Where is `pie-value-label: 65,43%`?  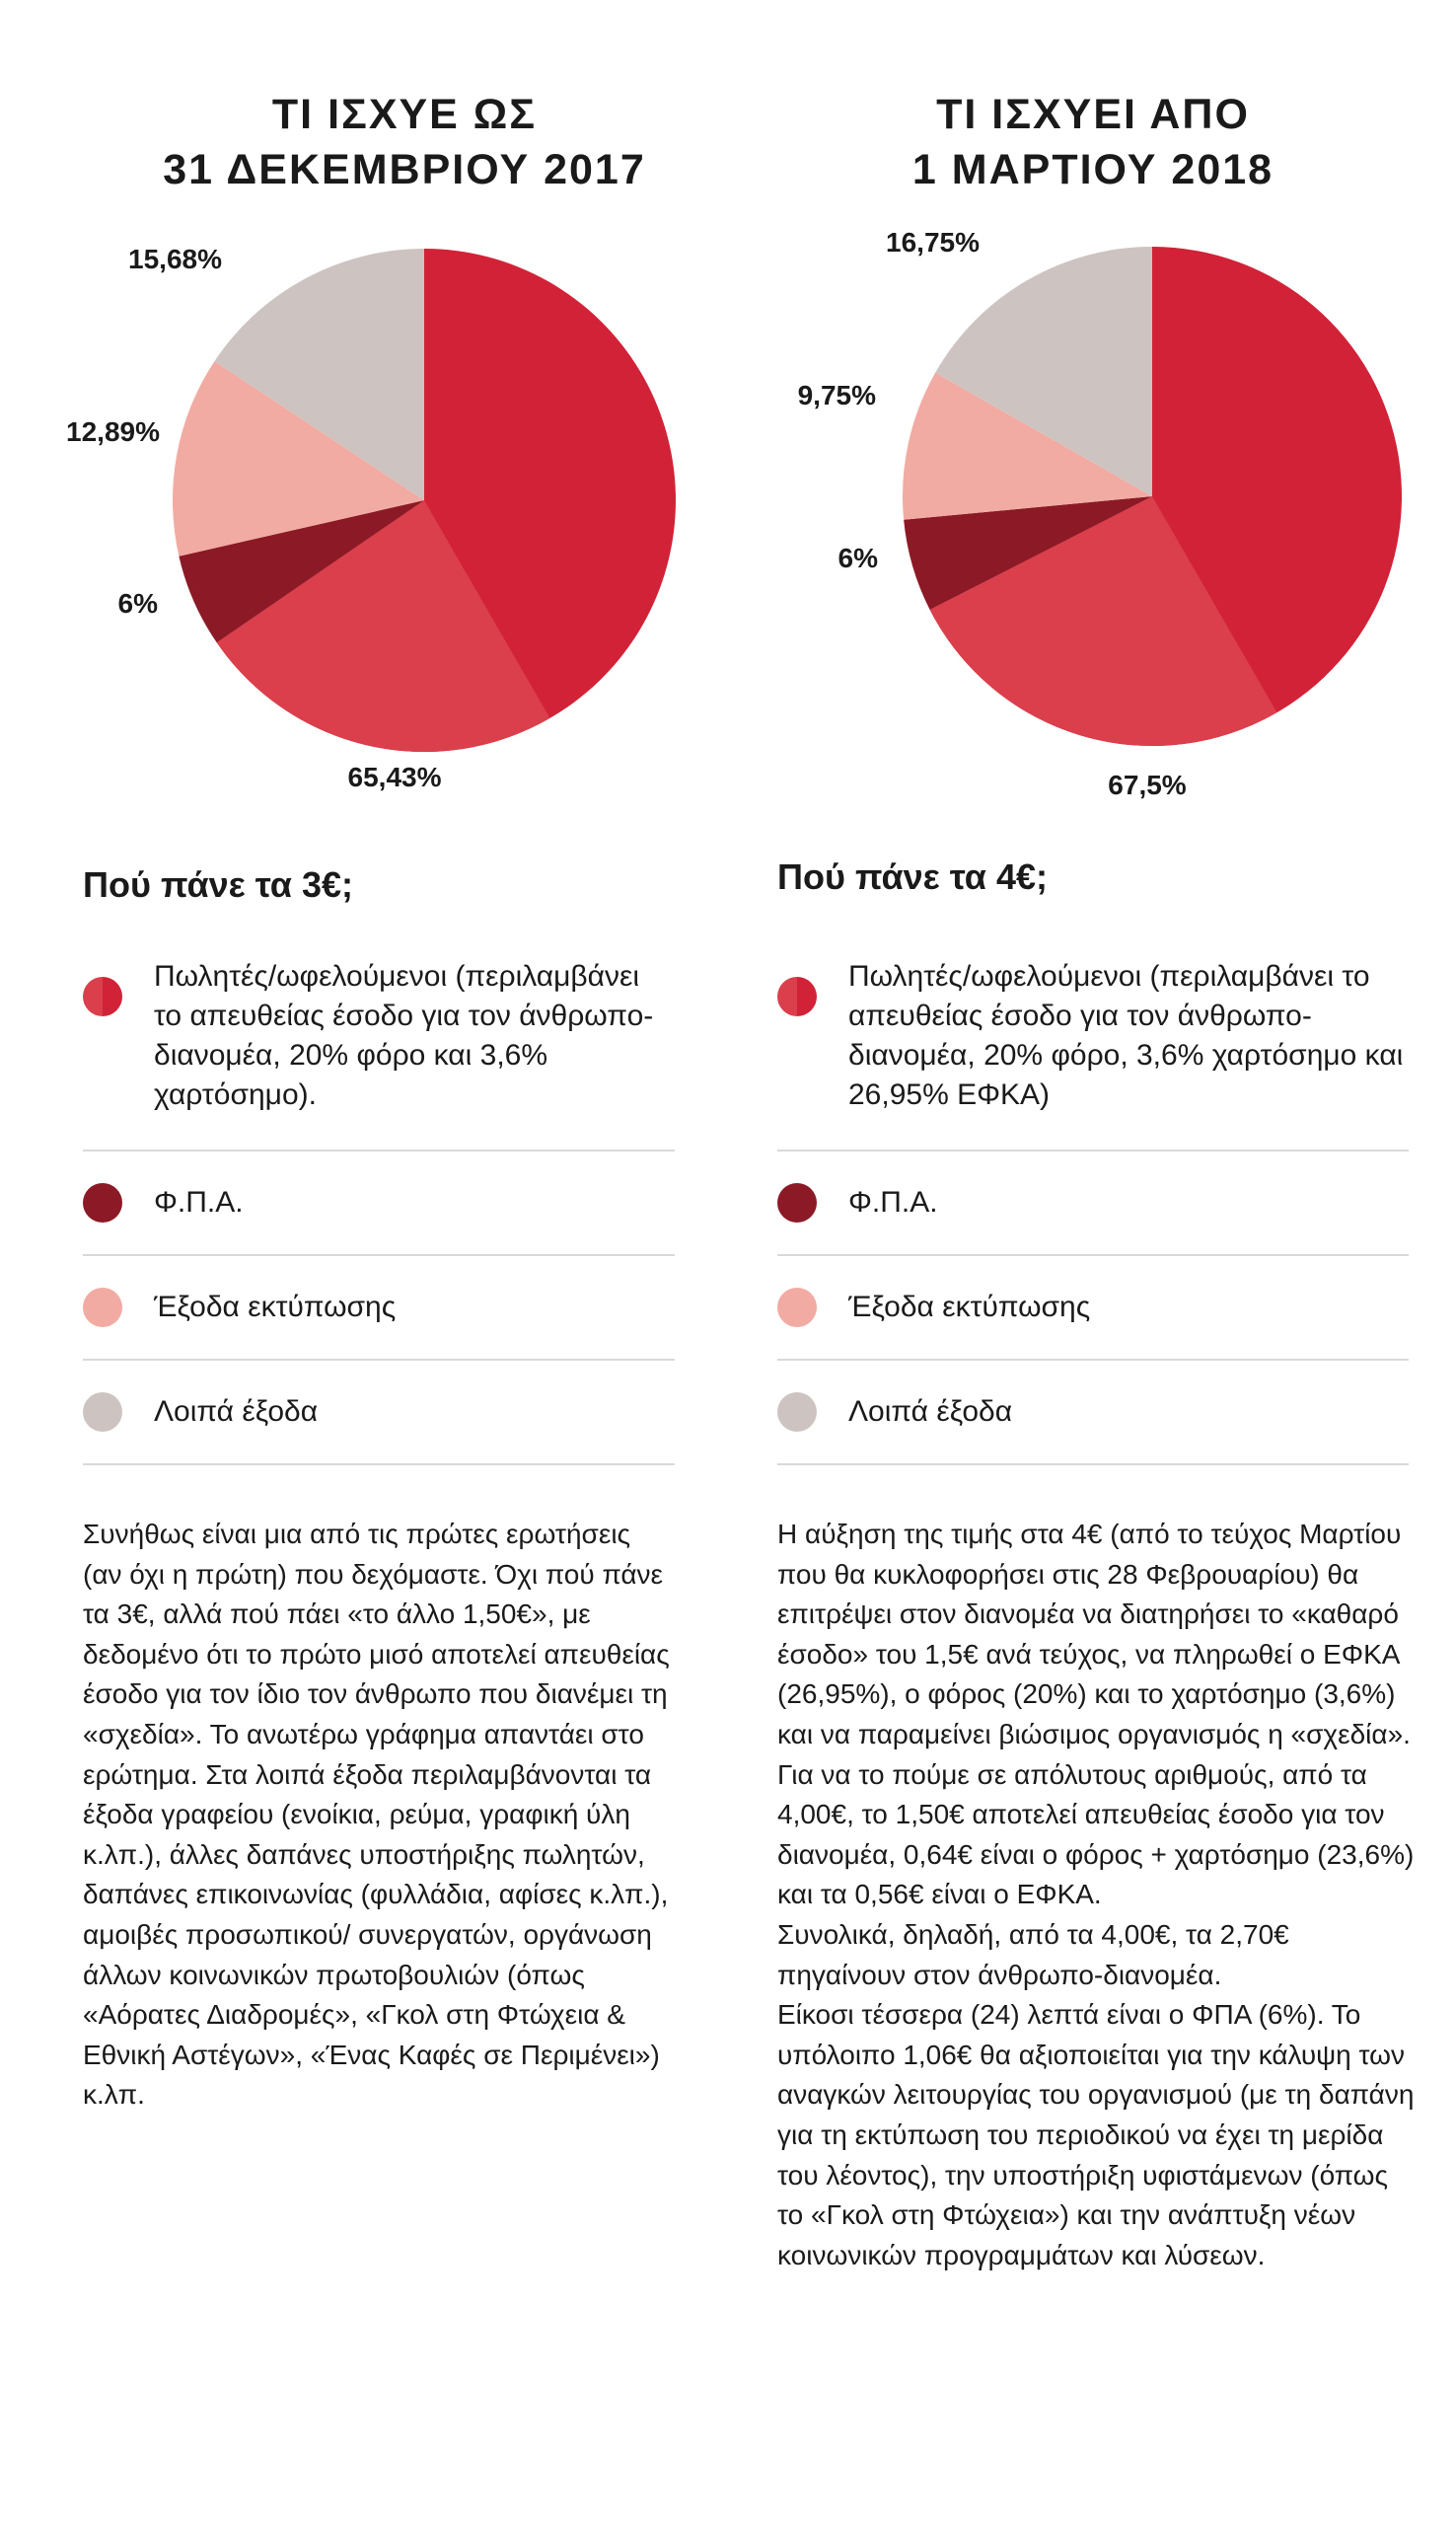
pie-value-label: 65,43% is located at coordinates (395, 777).